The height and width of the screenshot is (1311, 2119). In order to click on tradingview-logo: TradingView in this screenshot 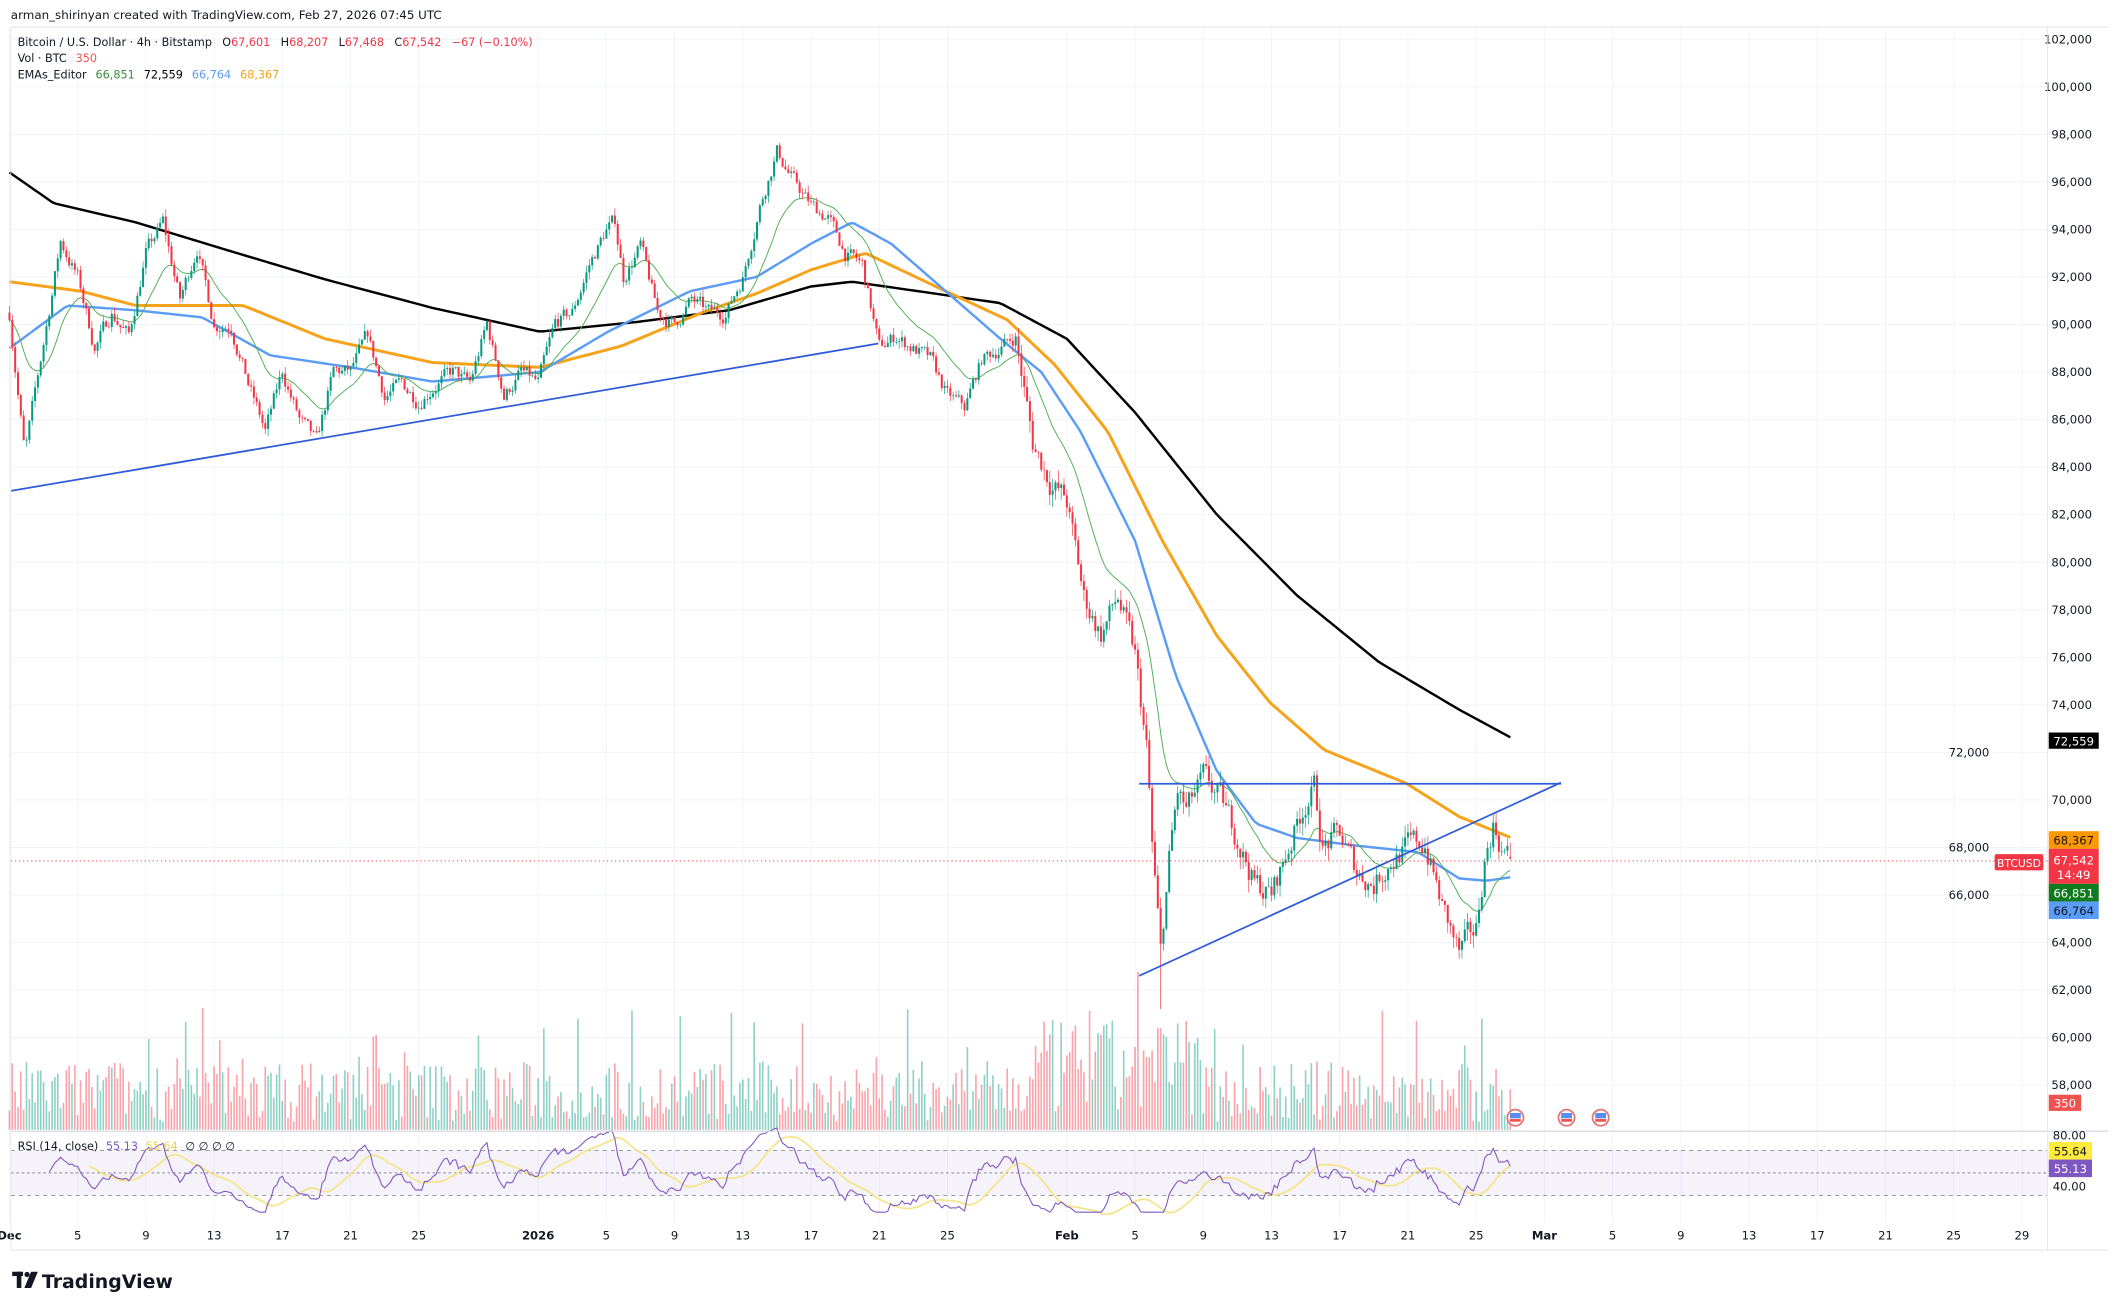, I will do `click(92, 1282)`.